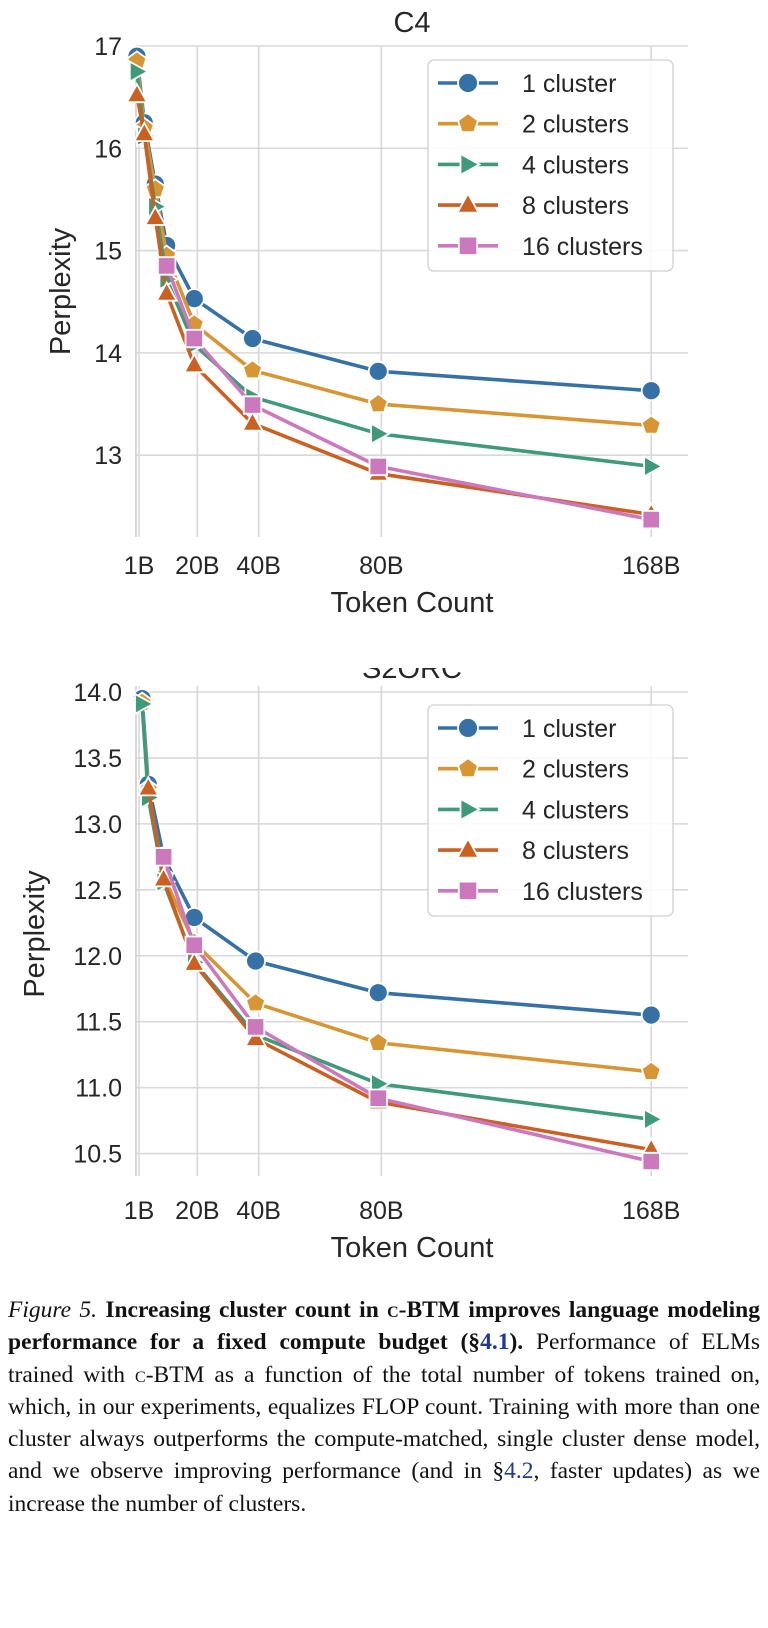  Describe the element at coordinates (411, 23) in the screenshot. I see `chart-title: C4` at that location.